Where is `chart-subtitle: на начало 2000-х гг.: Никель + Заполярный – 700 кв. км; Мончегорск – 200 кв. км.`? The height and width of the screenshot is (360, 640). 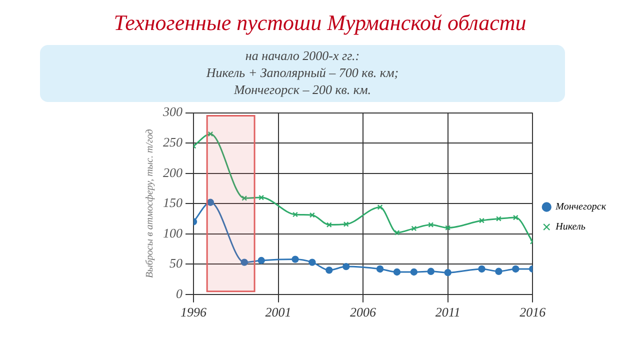
chart-subtitle: на начало 2000-х гг.: Никель + Заполярный – 700 кв. км; Мончегорск – 200 кв. км. is located at coordinates (302, 73).